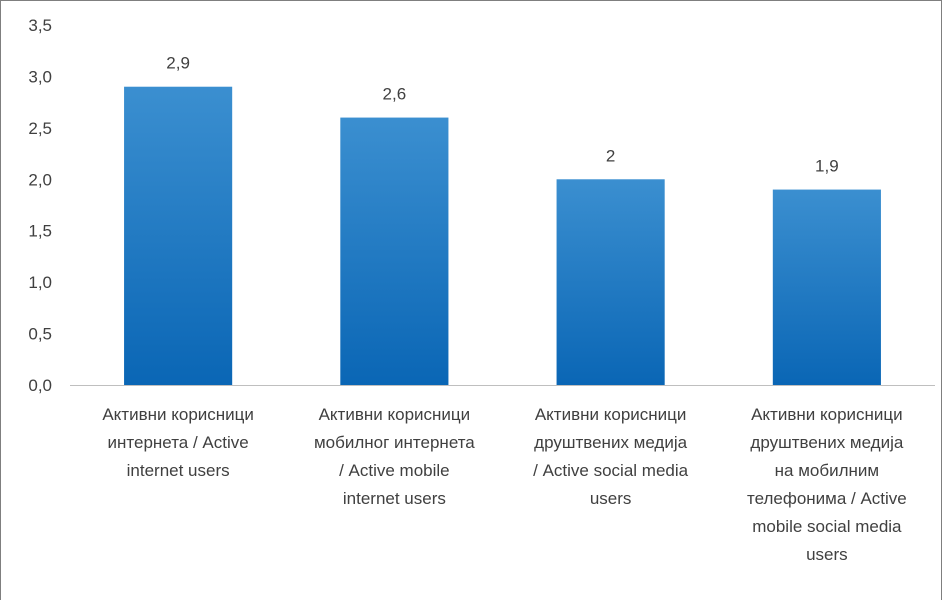 Image resolution: width=944 pixels, height=600 pixels. Describe the element at coordinates (827, 470) in the screenshot. I see `x-category-label-line: на мобилним` at that location.